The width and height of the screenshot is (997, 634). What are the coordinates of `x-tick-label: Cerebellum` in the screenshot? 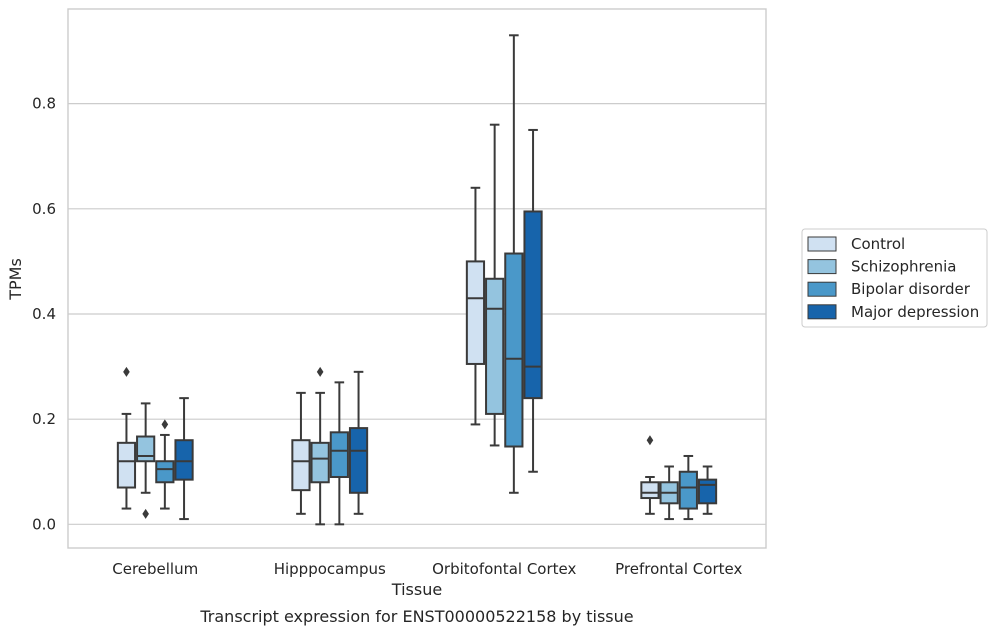 It's located at (155, 569).